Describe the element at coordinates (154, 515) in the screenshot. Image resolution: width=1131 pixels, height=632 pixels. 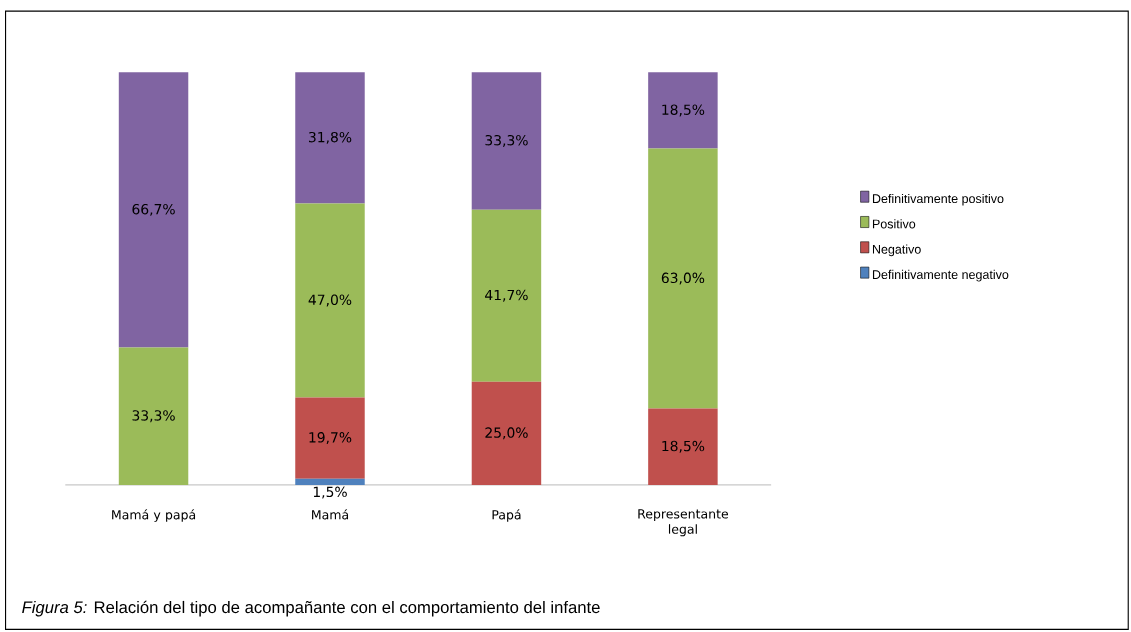
I see `x-tick-label: Mamá y papá` at that location.